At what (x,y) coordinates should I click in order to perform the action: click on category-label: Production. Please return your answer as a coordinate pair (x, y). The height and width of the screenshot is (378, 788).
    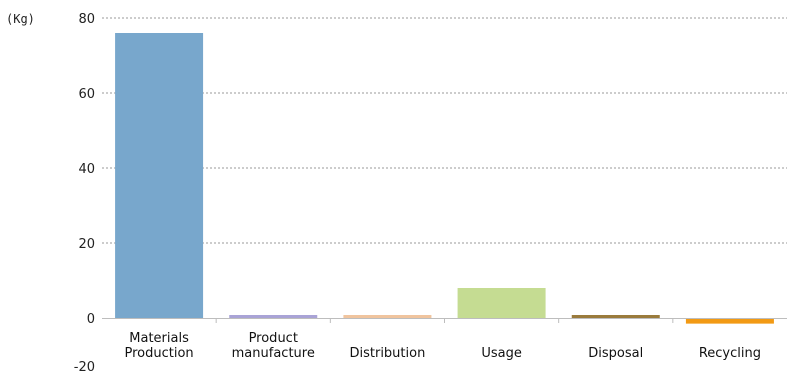
    Looking at the image, I should click on (158, 353).